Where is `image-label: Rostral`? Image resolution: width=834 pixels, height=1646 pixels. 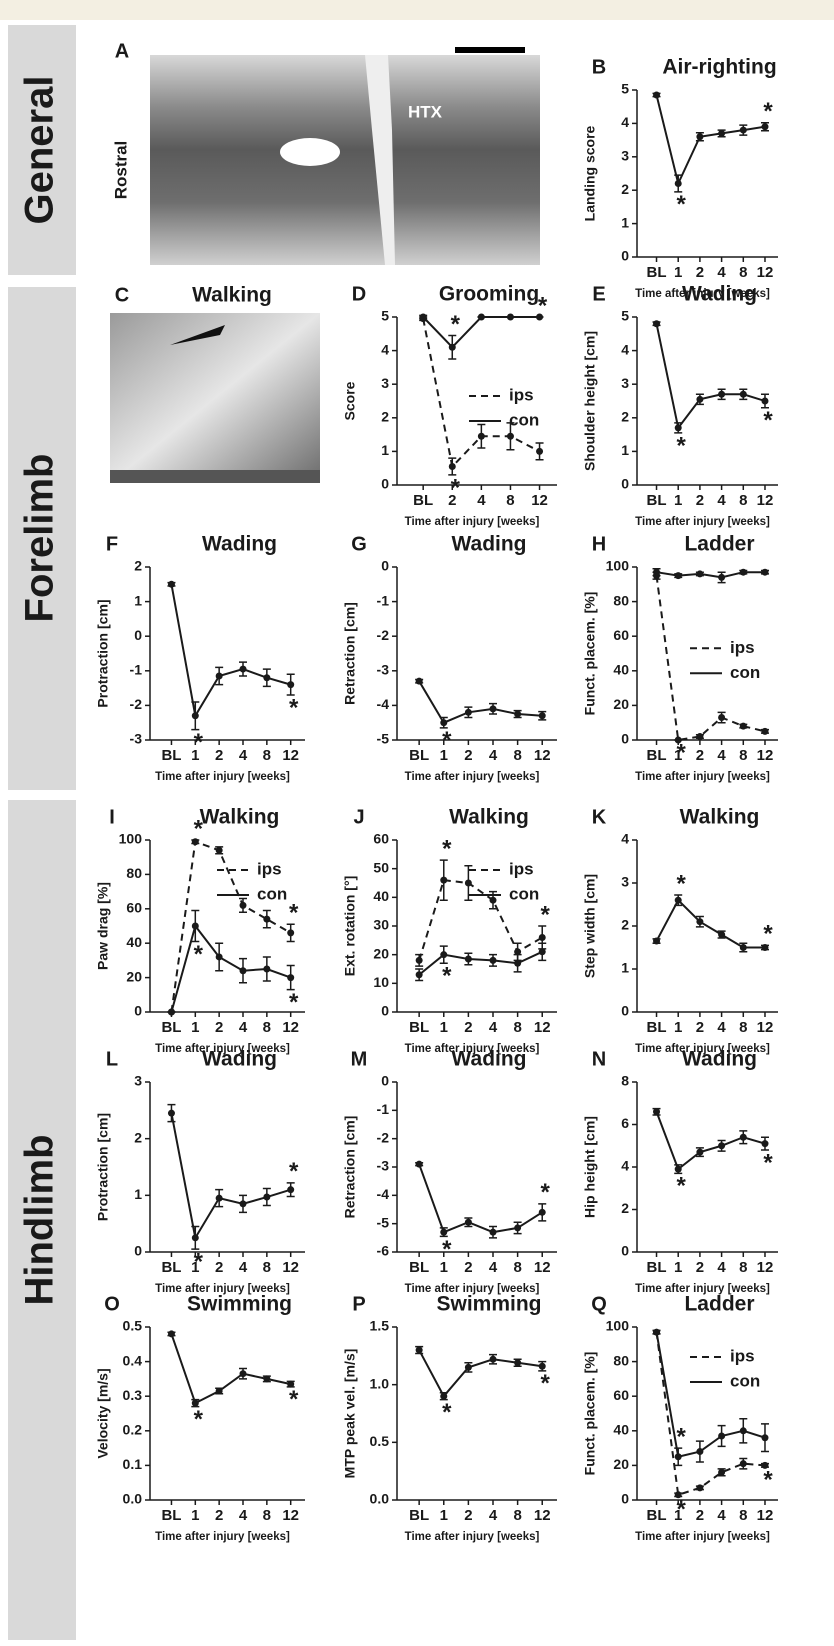 image-label: Rostral is located at coordinates (120, 170).